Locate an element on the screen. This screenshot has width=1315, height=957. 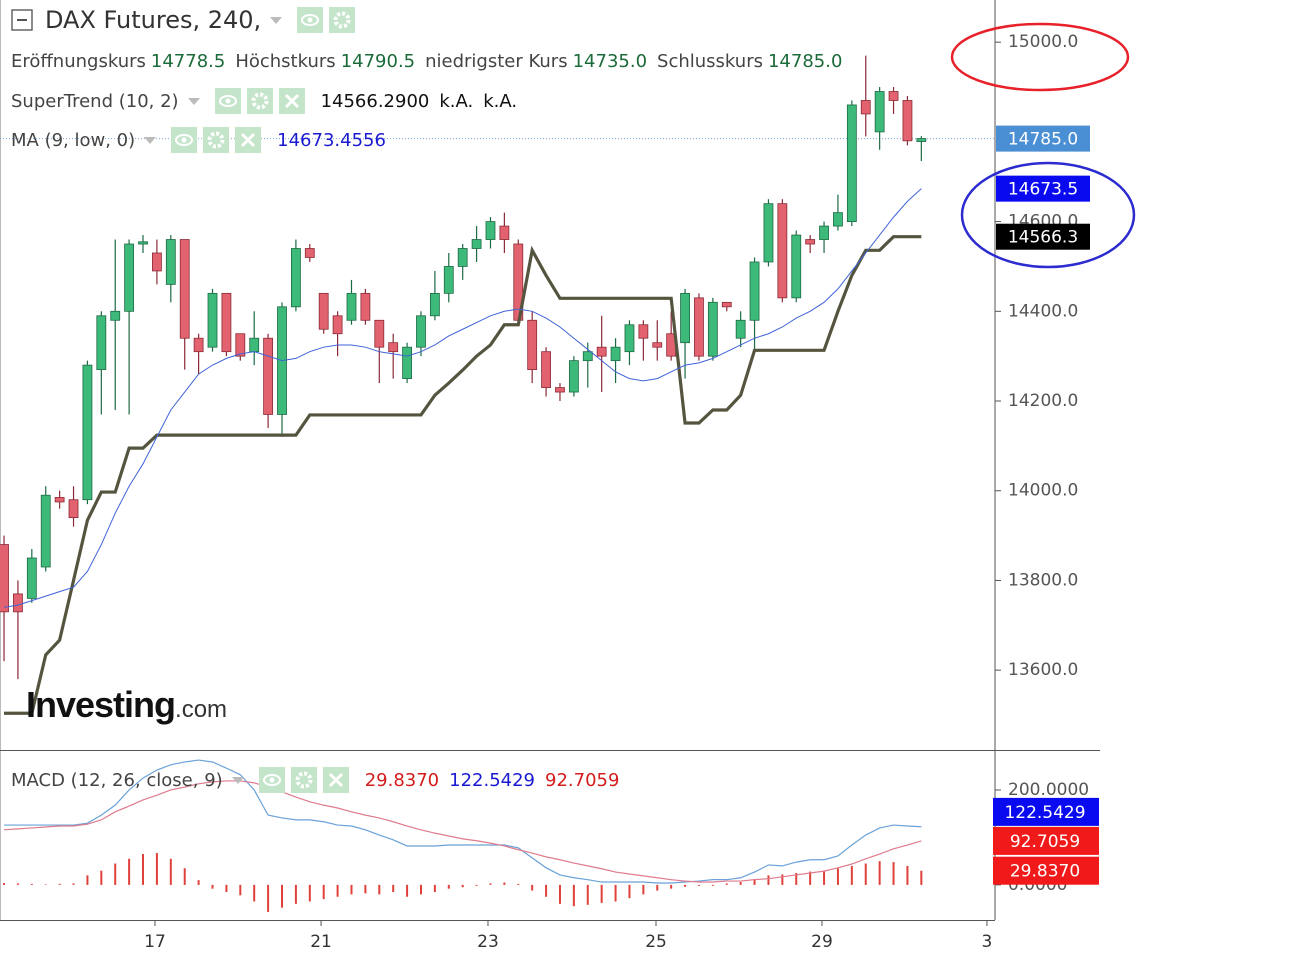
x-tick-label: 25 is located at coordinates (656, 942).